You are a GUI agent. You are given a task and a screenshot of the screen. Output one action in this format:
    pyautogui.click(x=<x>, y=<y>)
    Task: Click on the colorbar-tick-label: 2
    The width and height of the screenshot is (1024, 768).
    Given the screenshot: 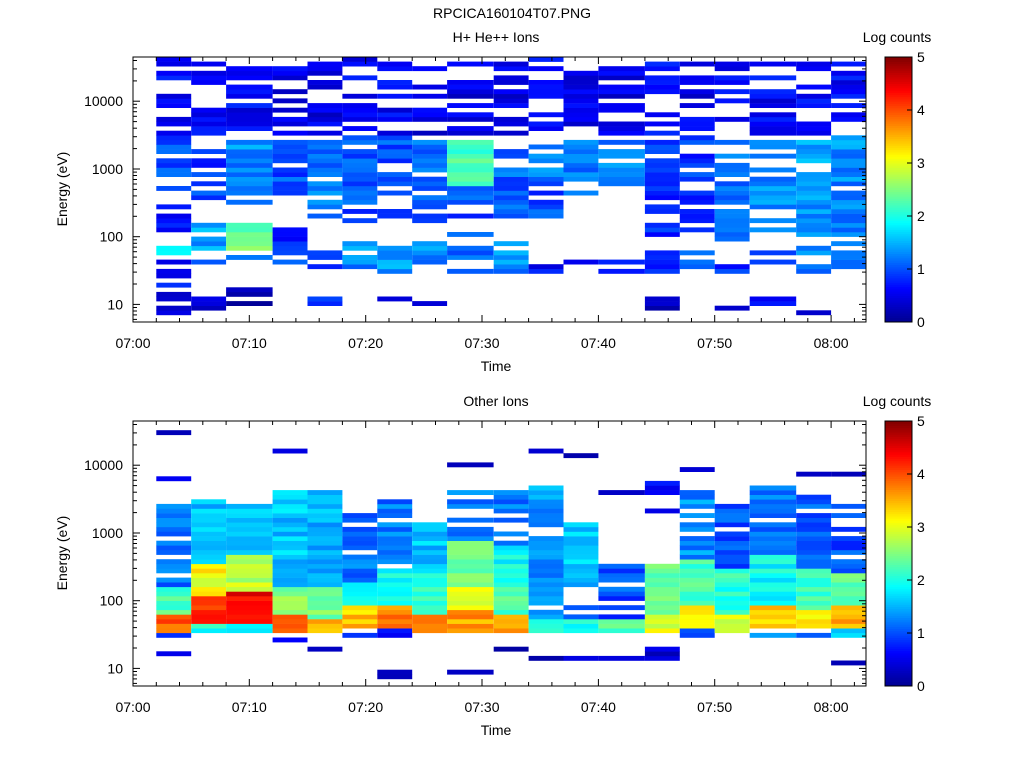 What is the action you would take?
    pyautogui.click(x=921, y=580)
    